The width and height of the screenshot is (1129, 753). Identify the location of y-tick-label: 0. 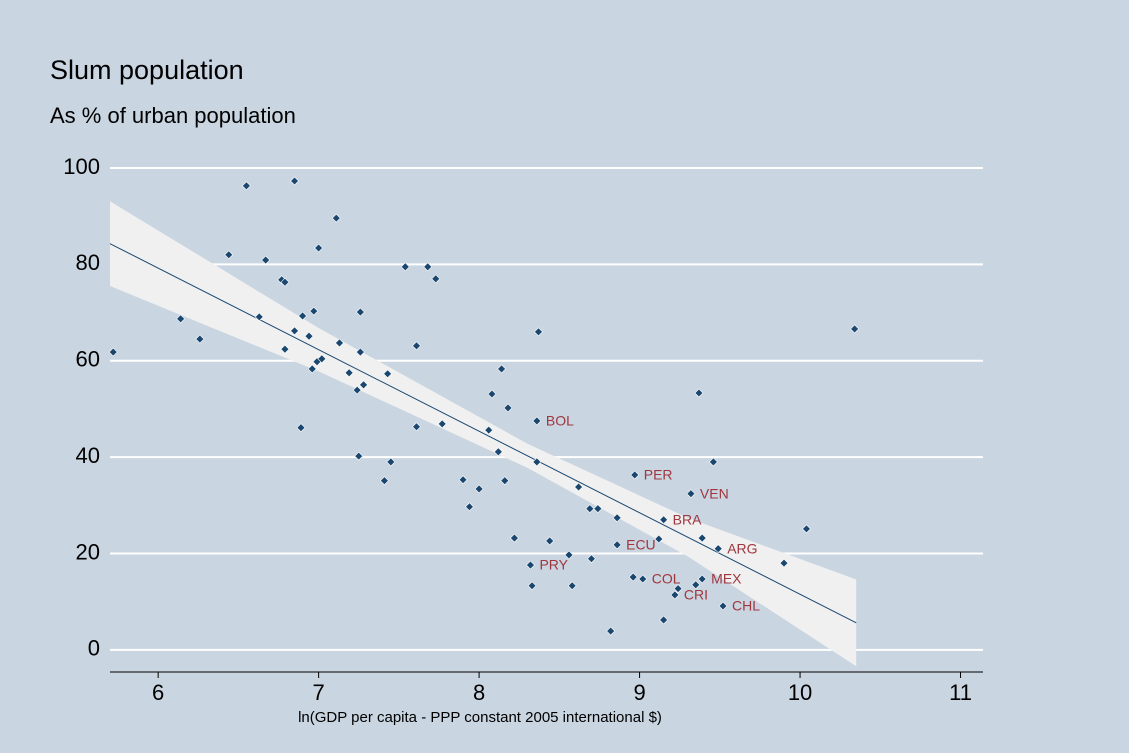
(94, 648).